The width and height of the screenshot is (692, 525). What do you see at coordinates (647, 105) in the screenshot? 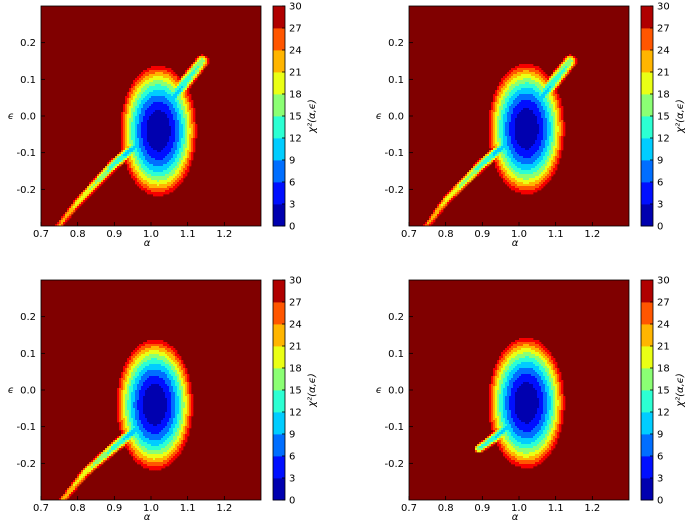
I see `colorbar-band` at bounding box center [647, 105].